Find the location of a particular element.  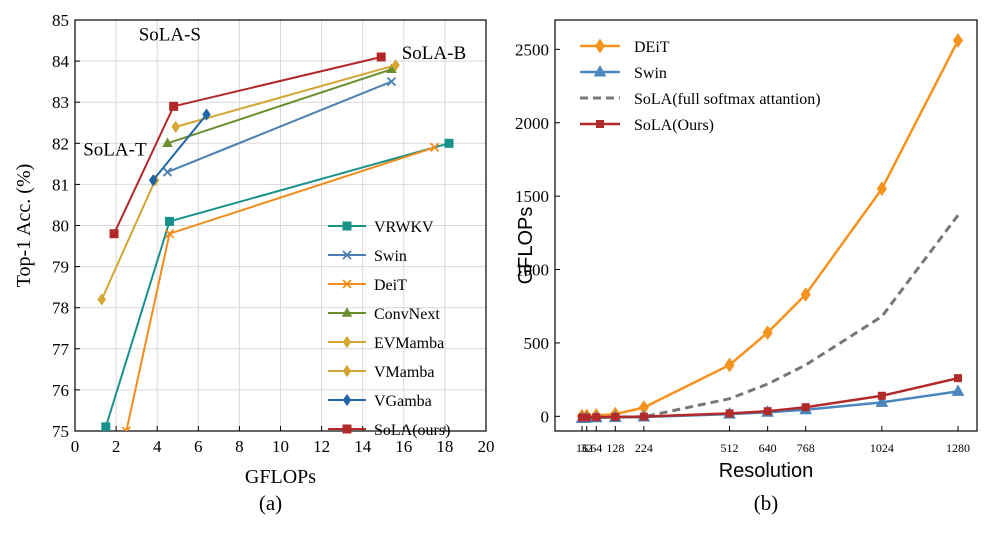

chart-a-line-vgamba is located at coordinates (180, 147).